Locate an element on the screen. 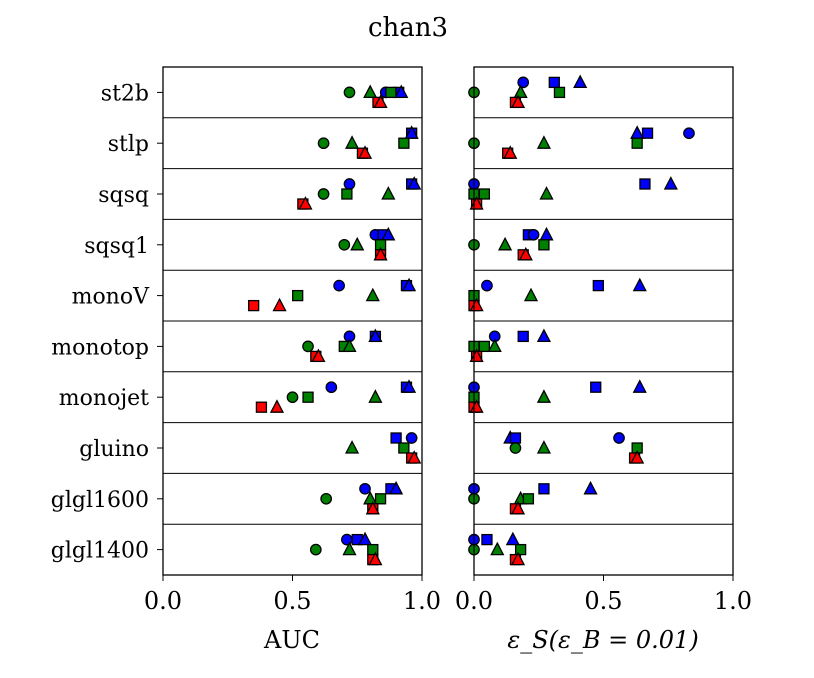 Image resolution: width=814 pixels, height=678 pixels. marker-monoV-red-square is located at coordinates (253, 305).